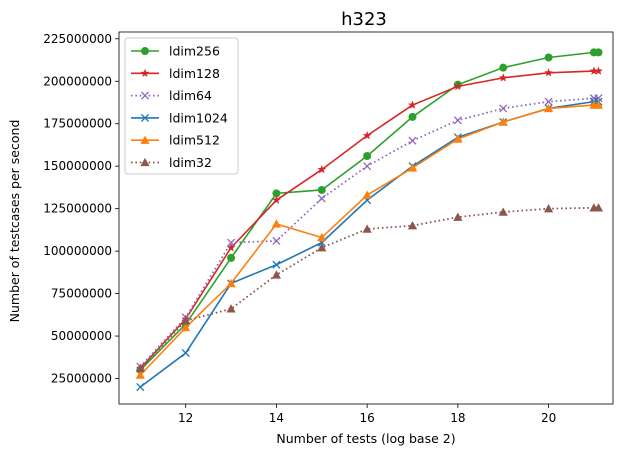  Describe the element at coordinates (276, 418) in the screenshot. I see `x-tick-label: 14` at that location.